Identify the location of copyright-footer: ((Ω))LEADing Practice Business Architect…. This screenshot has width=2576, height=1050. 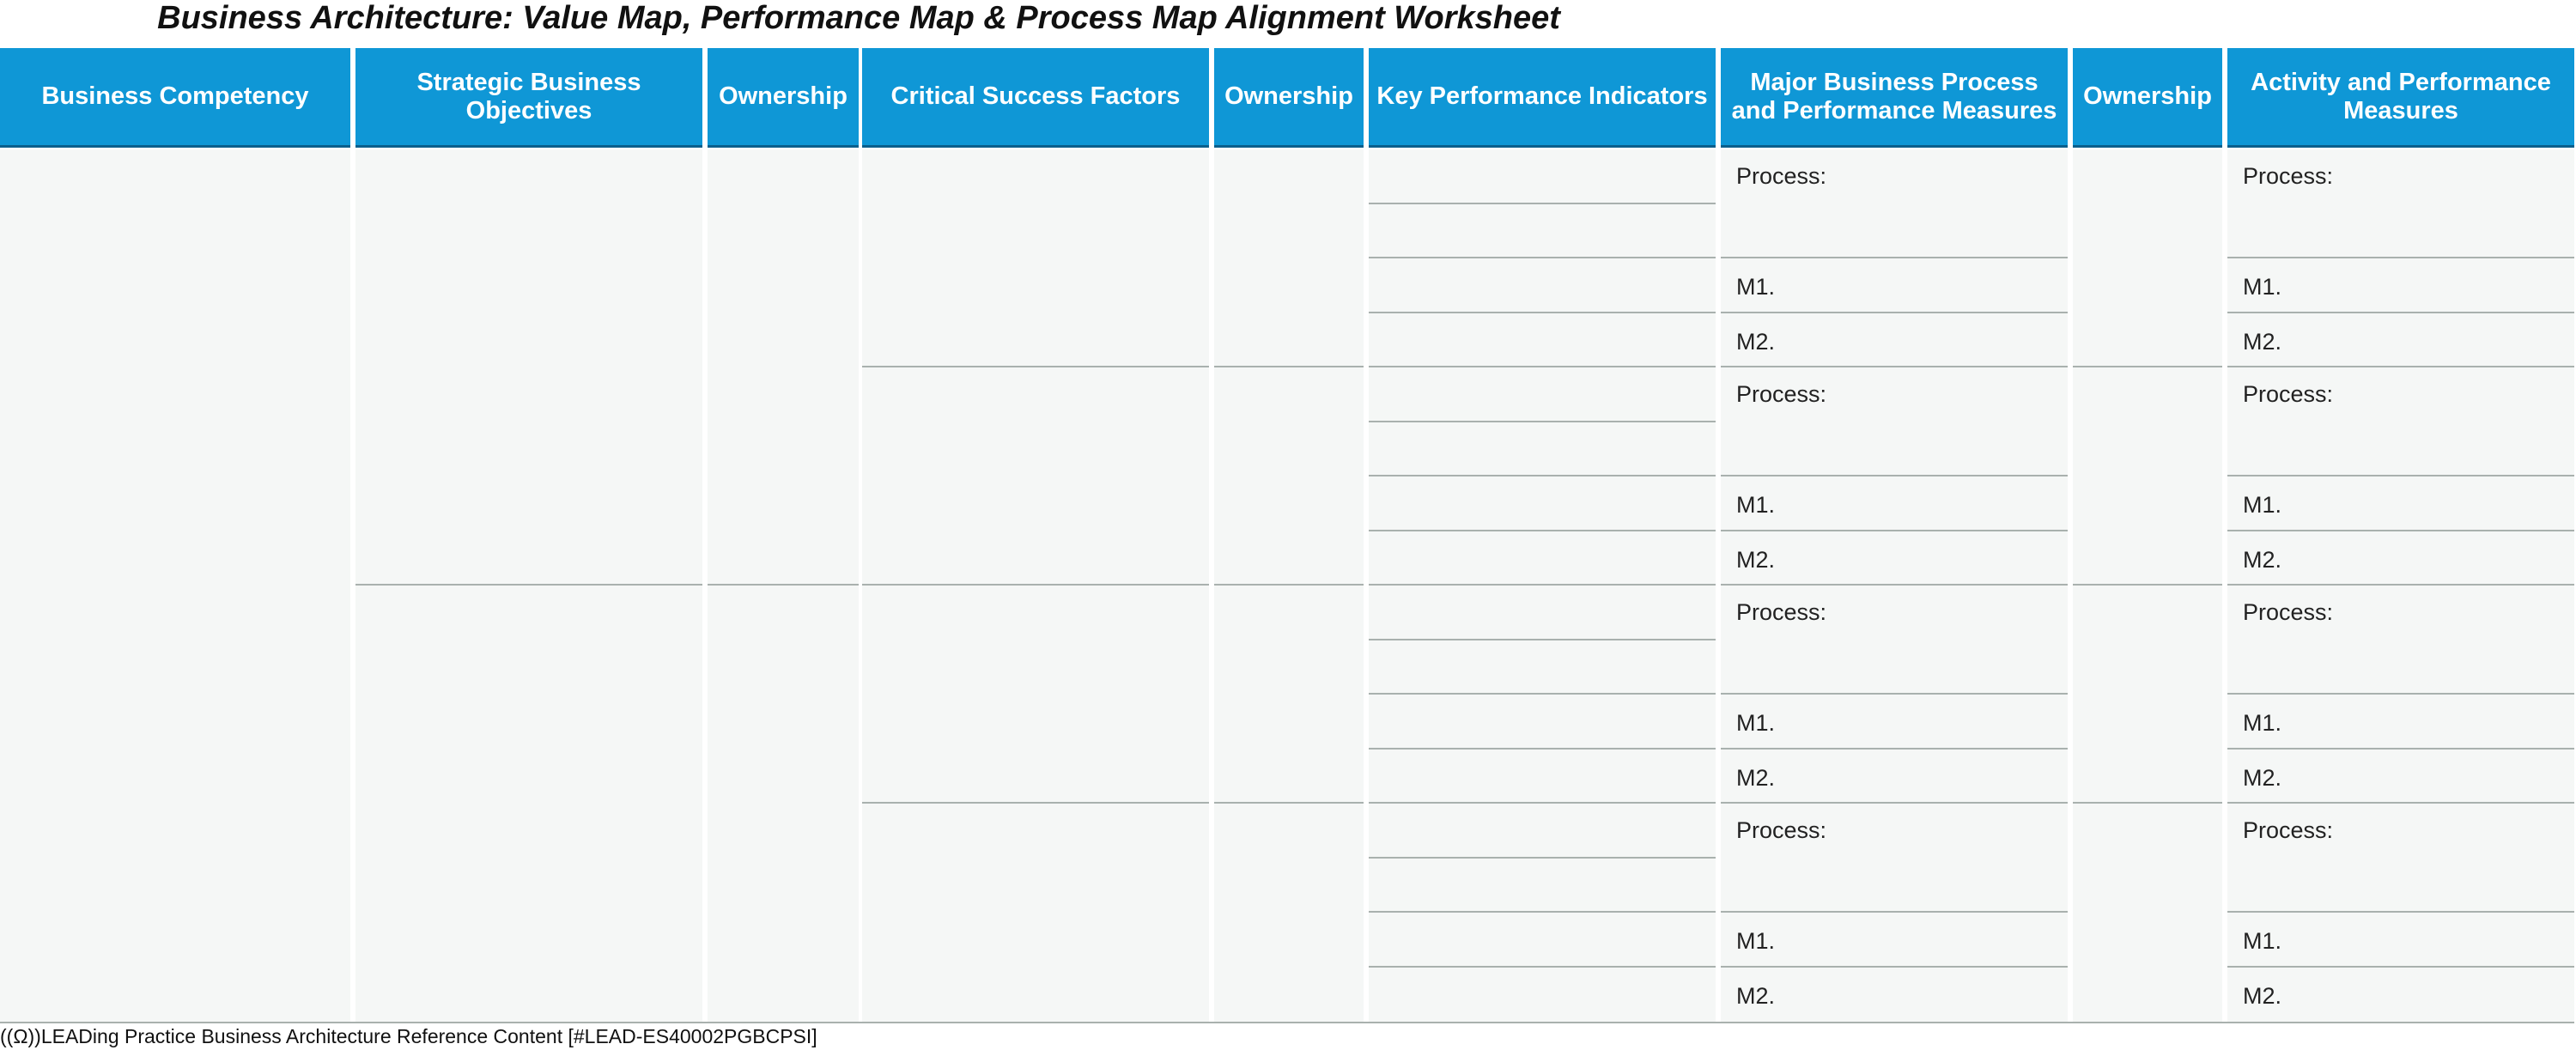
(409, 1036).